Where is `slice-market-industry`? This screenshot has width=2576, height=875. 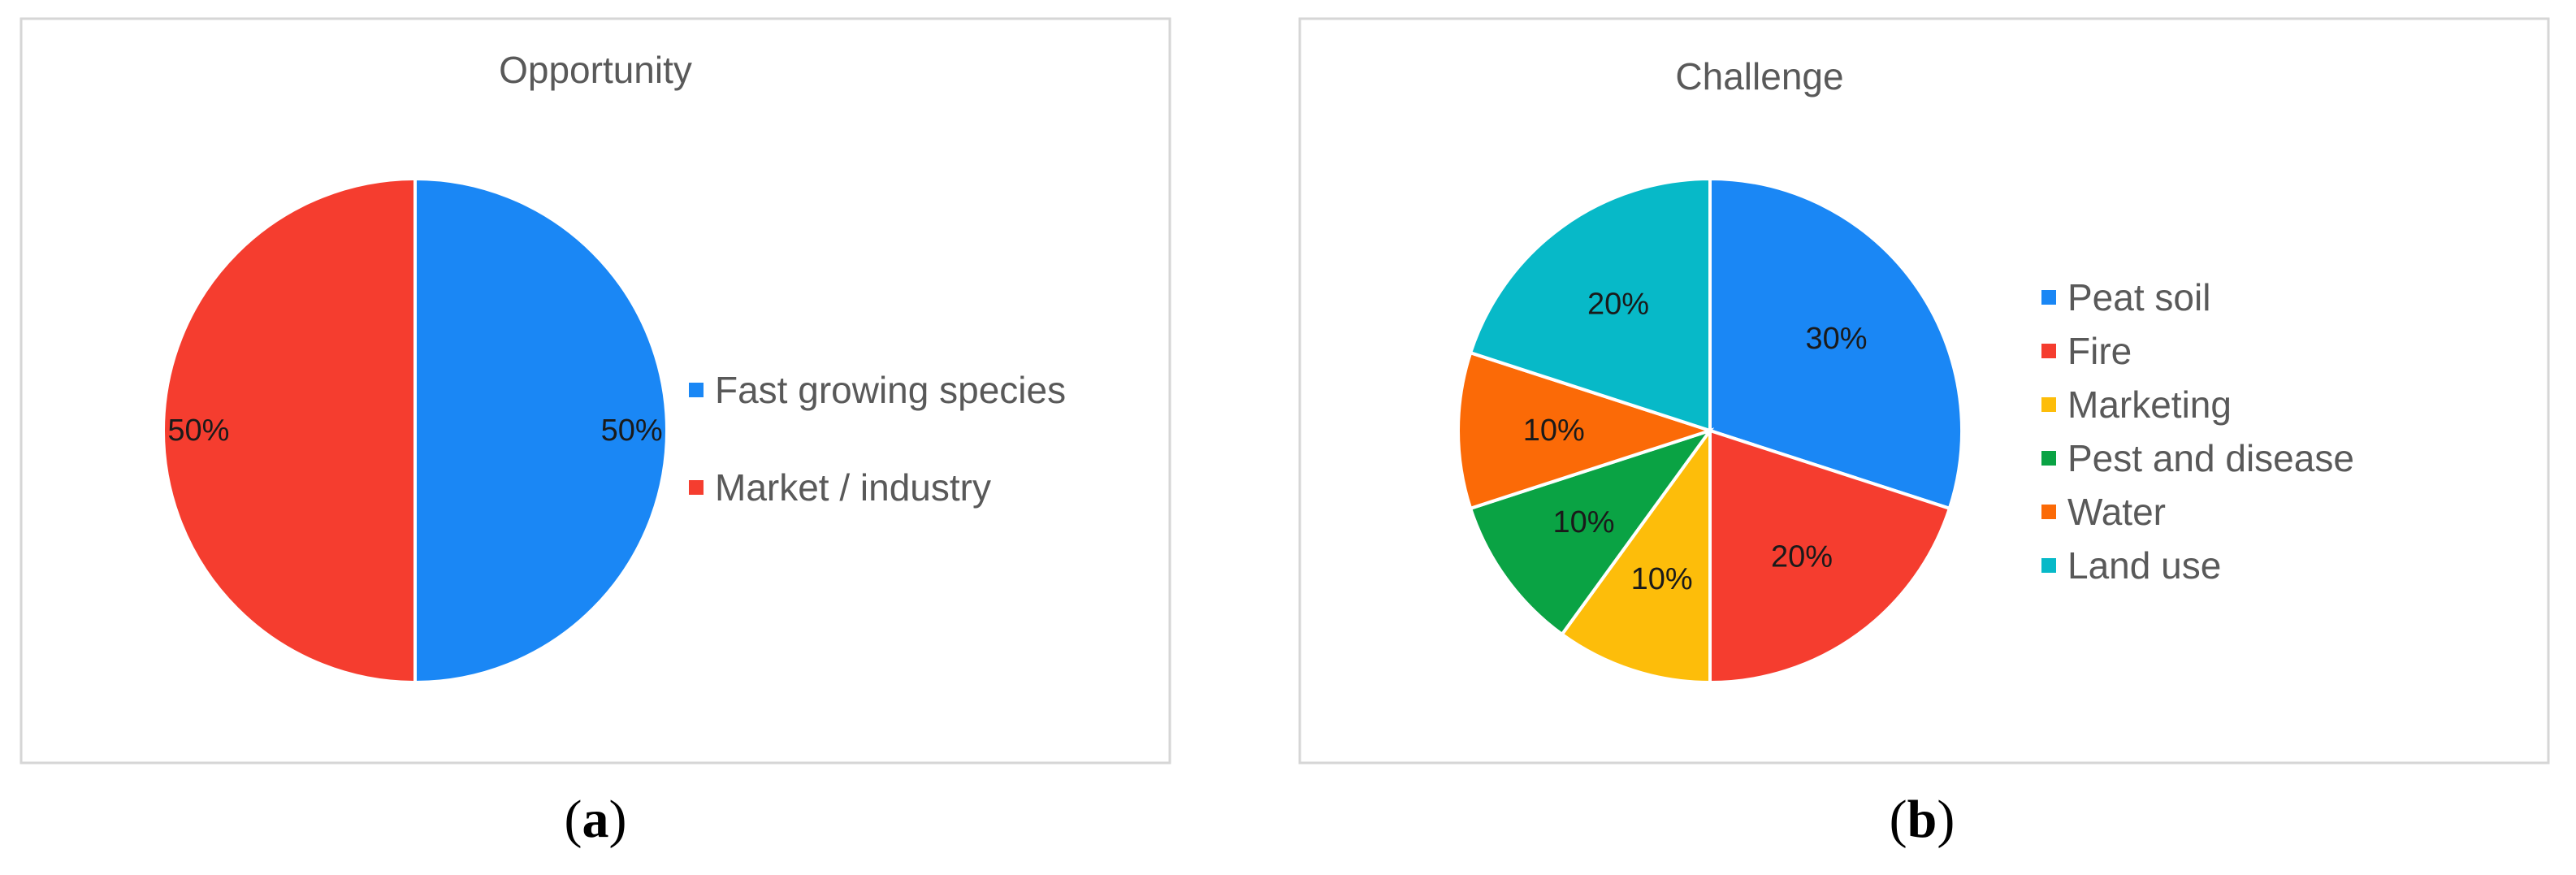 slice-market-industry is located at coordinates (289, 430).